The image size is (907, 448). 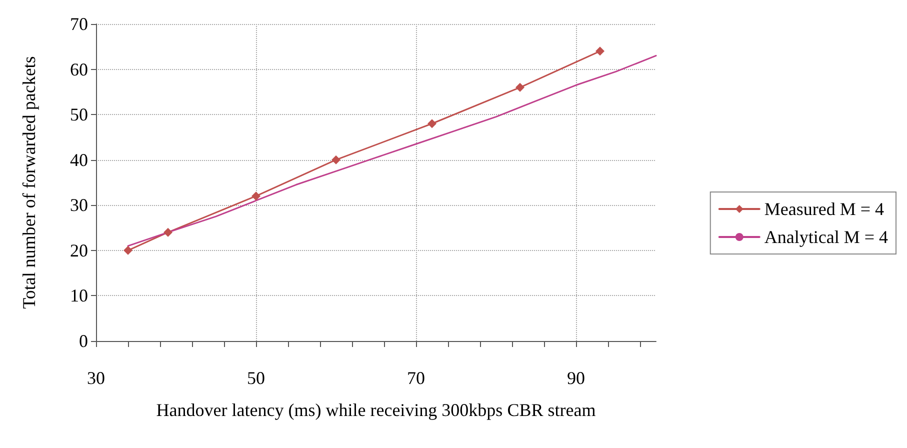 I want to click on x-tick-label: 70, so click(x=416, y=378).